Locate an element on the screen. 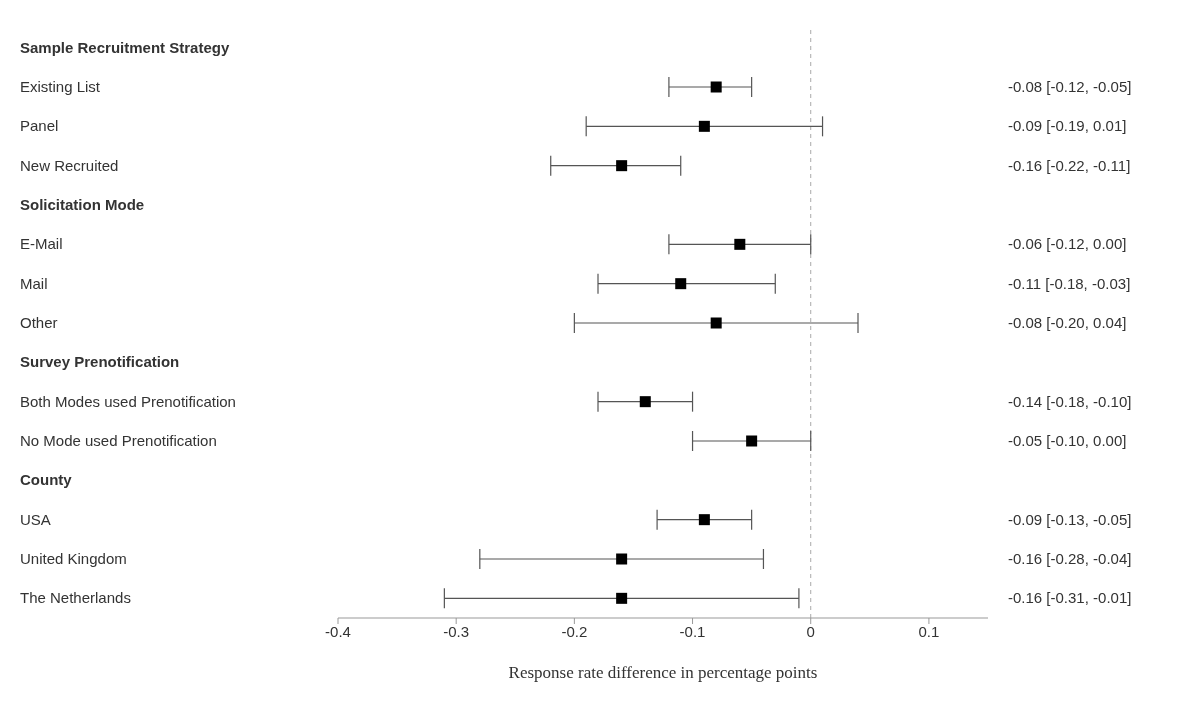  y-tick-label: Solicitation Mode is located at coordinates (82, 204).